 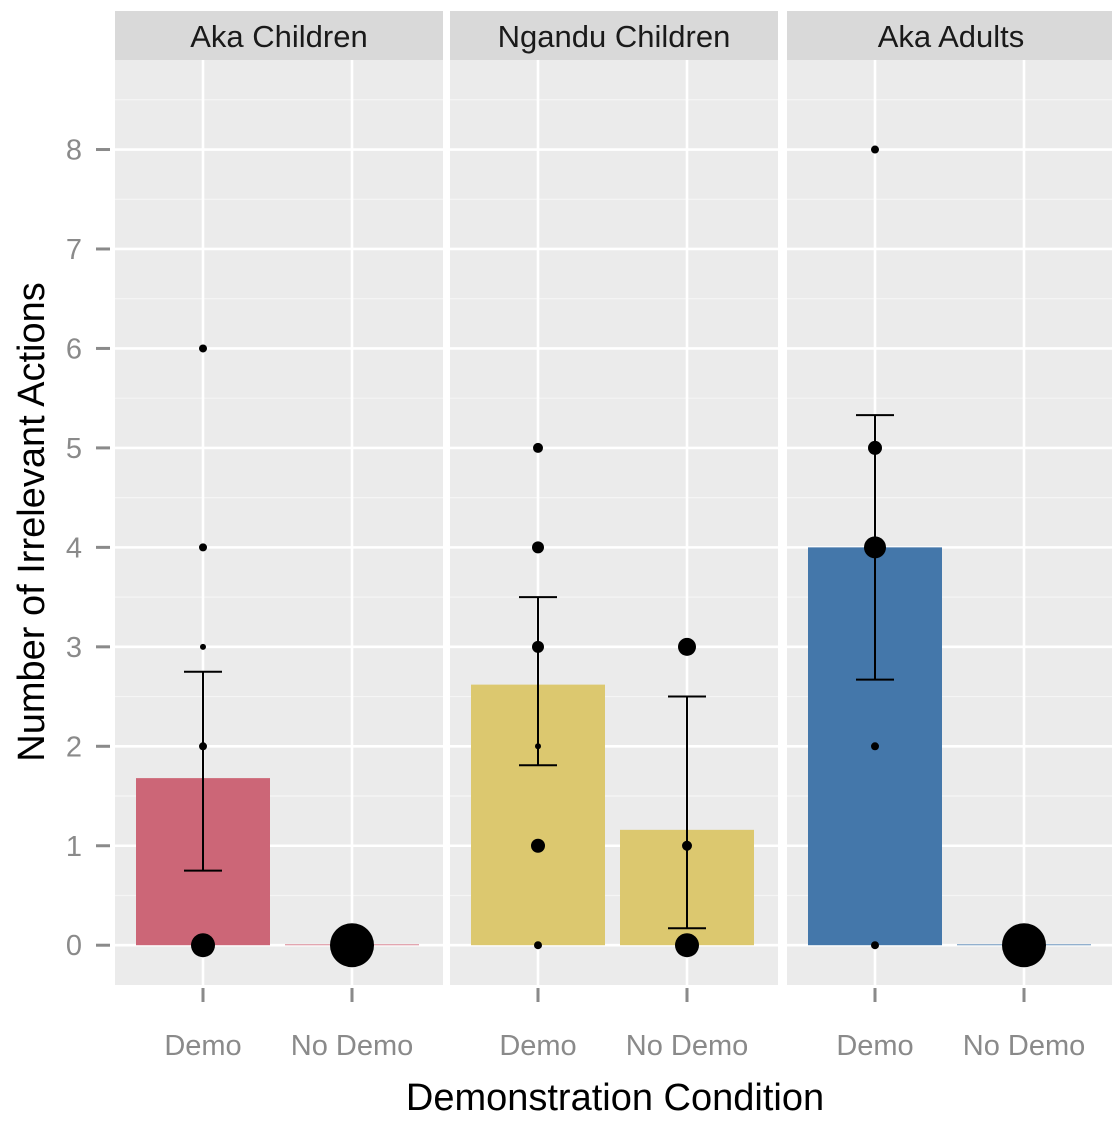 I want to click on panel-strip-label: Aka Children, so click(x=278, y=36).